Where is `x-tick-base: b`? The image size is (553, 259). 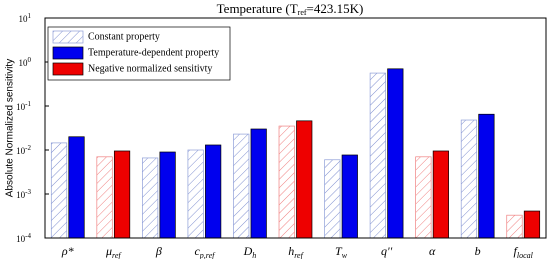
x-tick-base: b is located at coordinates (478, 251).